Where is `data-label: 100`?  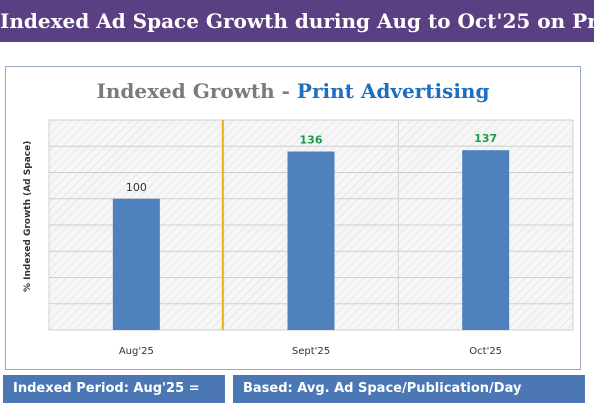 data-label: 100 is located at coordinates (136, 187).